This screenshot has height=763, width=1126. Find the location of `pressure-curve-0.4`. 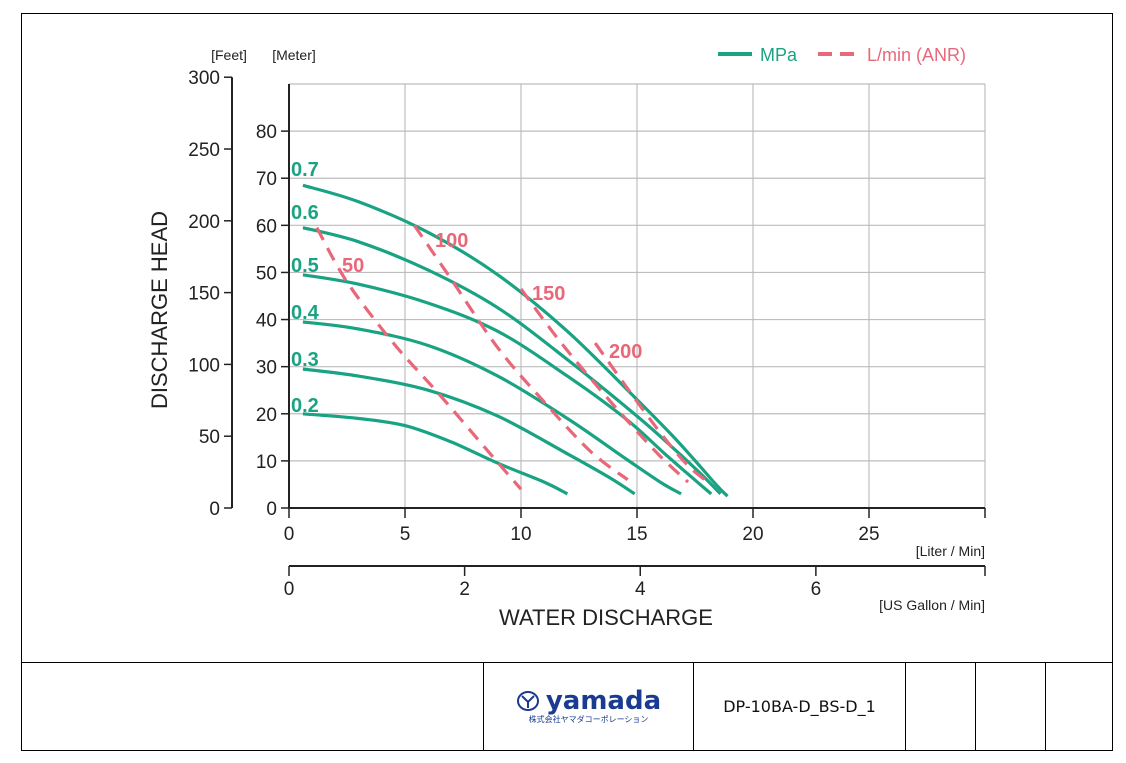

pressure-curve-0.4 is located at coordinates (492, 408).